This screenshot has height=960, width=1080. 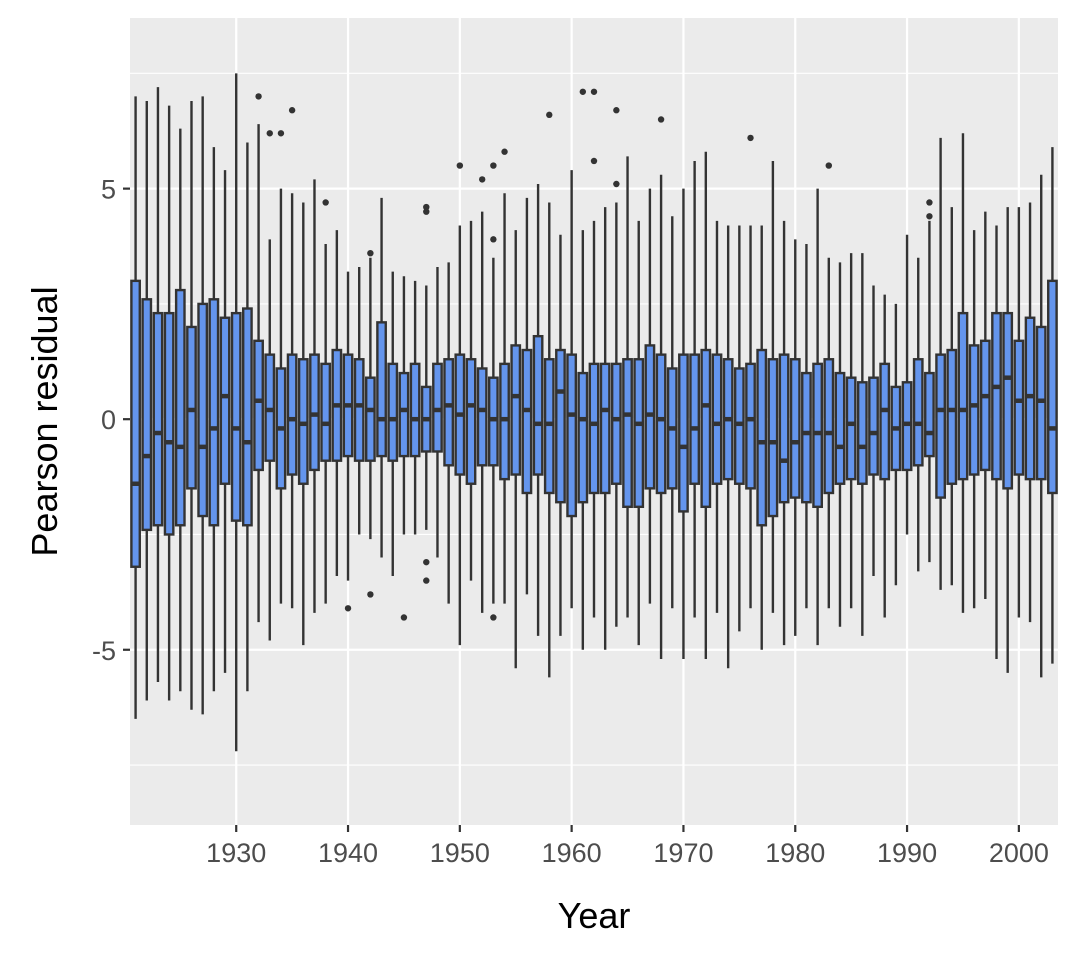 I want to click on box-2002, so click(x=1041, y=426).